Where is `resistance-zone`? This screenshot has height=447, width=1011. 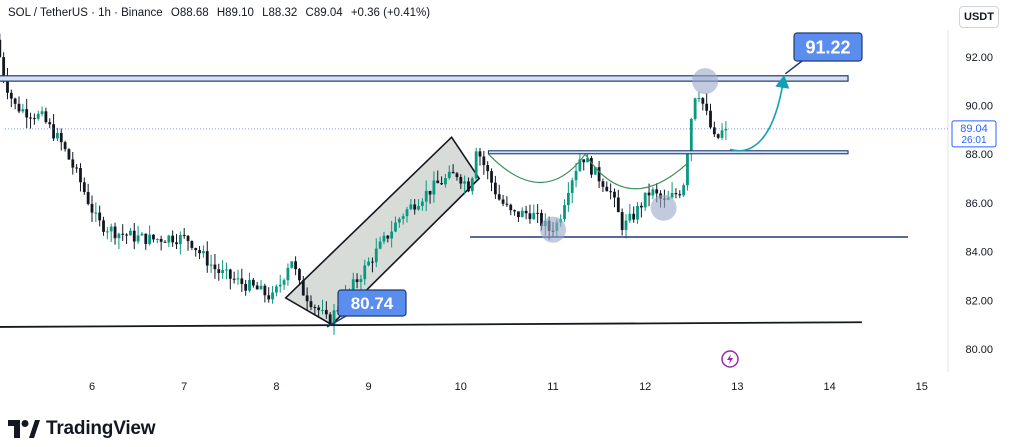
resistance-zone is located at coordinates (424, 78).